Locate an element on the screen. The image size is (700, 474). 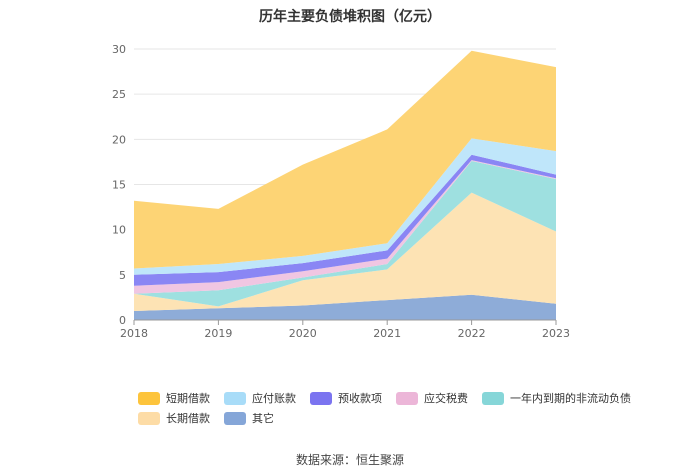
legend-label: 短期借款 is located at coordinates (188, 398).